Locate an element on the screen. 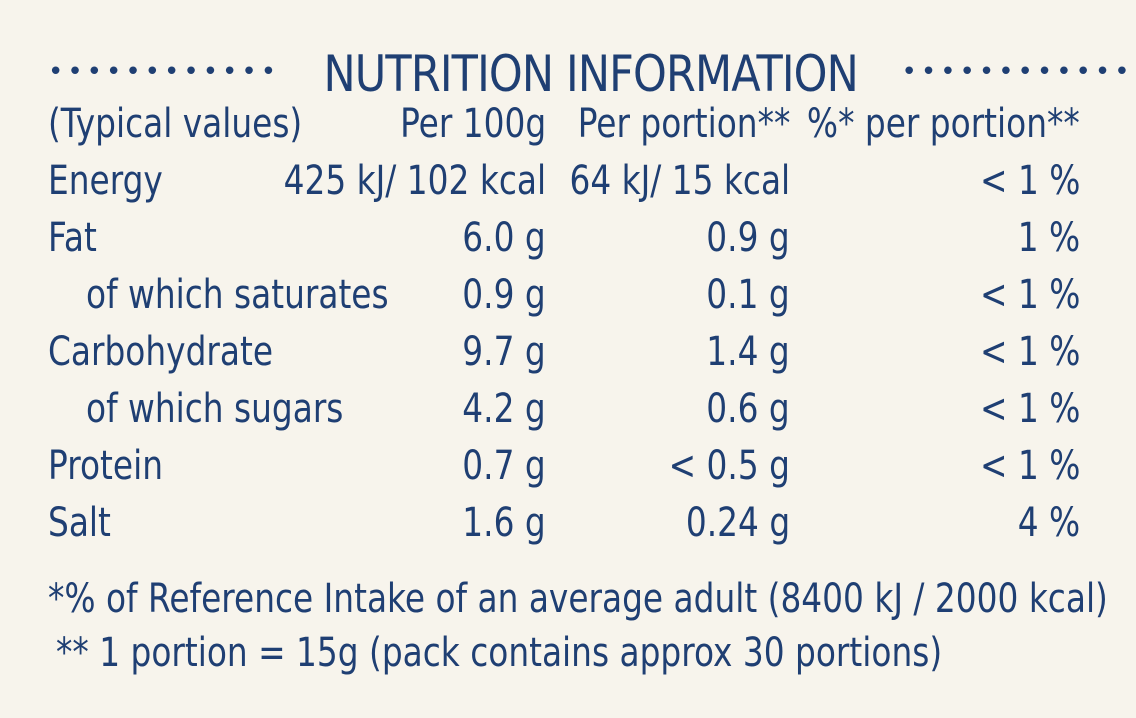 The width and height of the screenshot is (1136, 718). table-row: Salt 1.6 g 0.24 g 4 % is located at coordinates (566, 523).